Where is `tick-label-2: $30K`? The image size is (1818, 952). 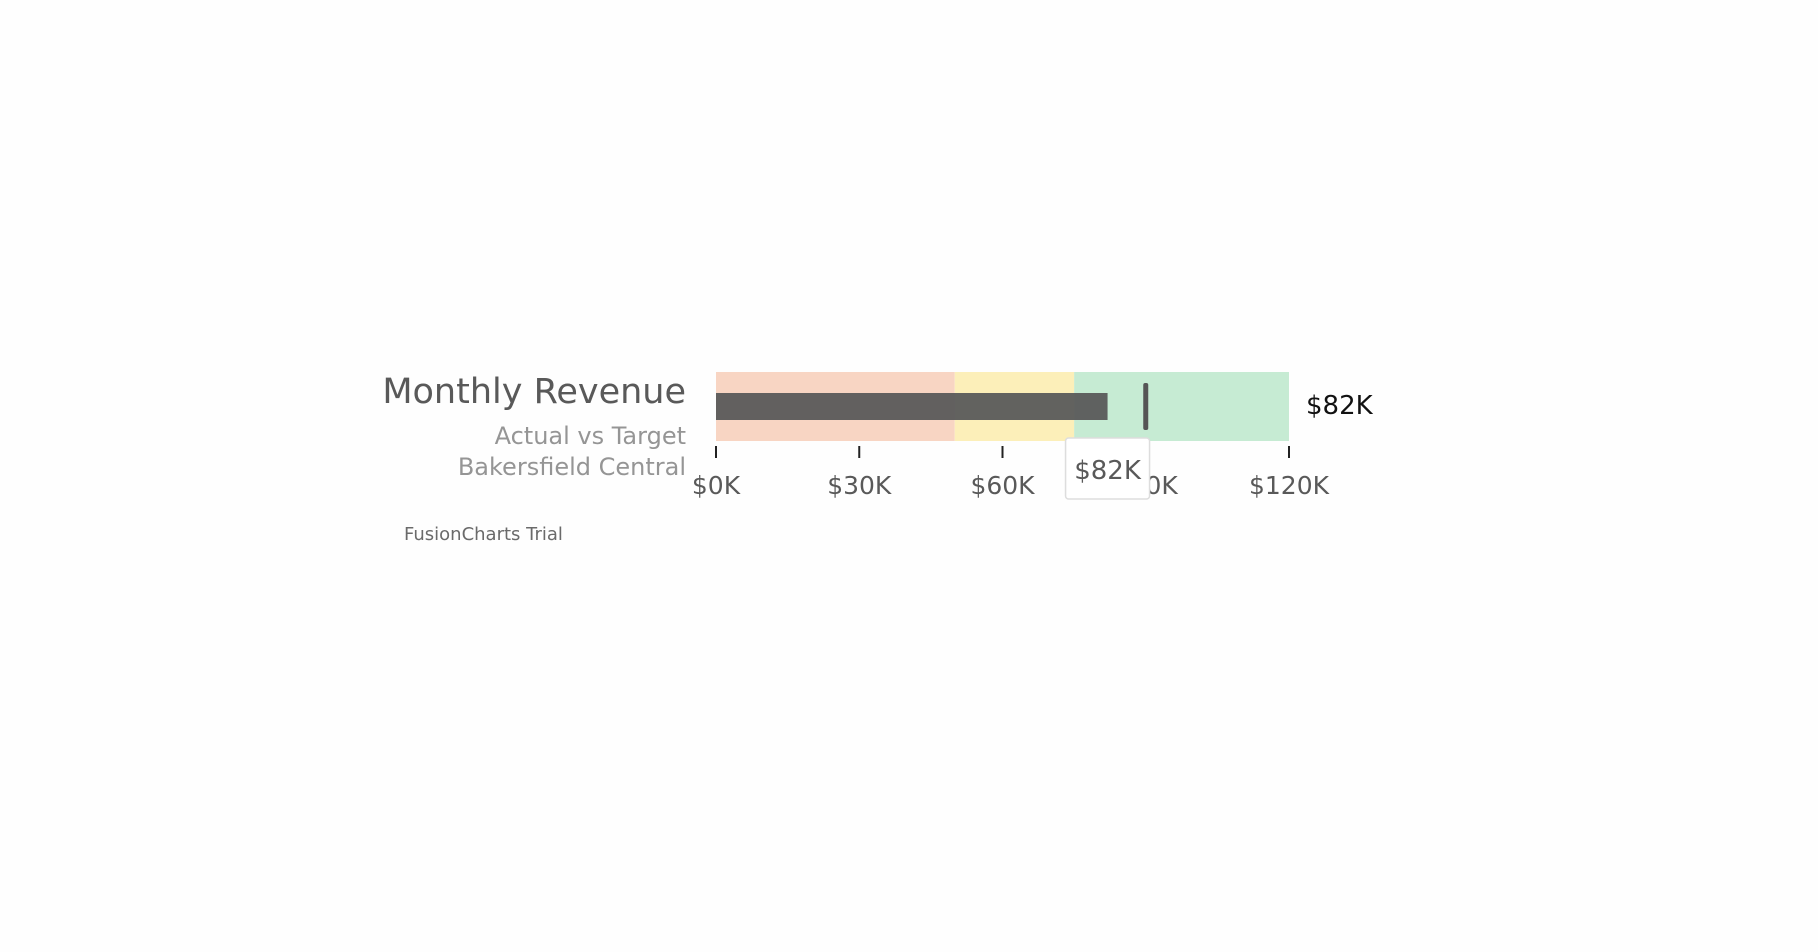 tick-label-2: $30K is located at coordinates (859, 485).